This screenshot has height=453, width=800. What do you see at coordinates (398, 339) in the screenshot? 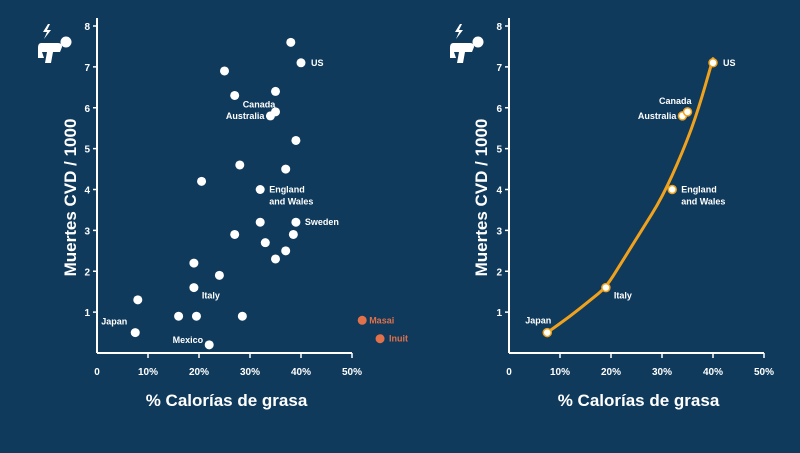
I see `outlier-label: Inuit` at bounding box center [398, 339].